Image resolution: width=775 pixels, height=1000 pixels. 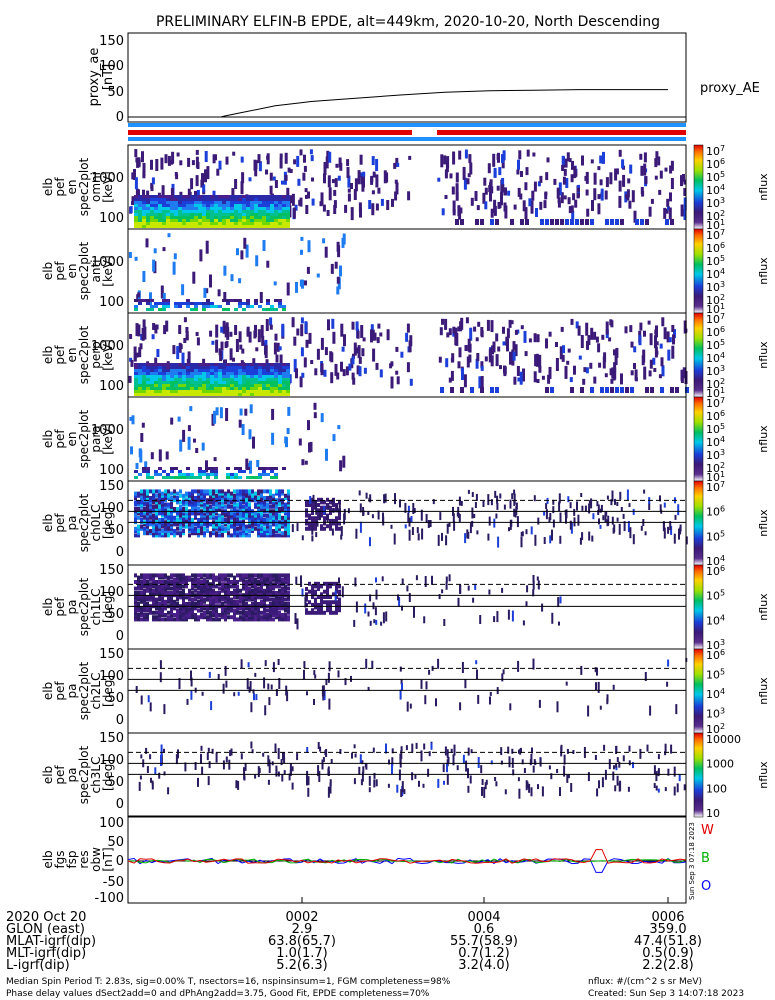 I want to click on energy-ytick-100: 100, so click(x=111, y=470).